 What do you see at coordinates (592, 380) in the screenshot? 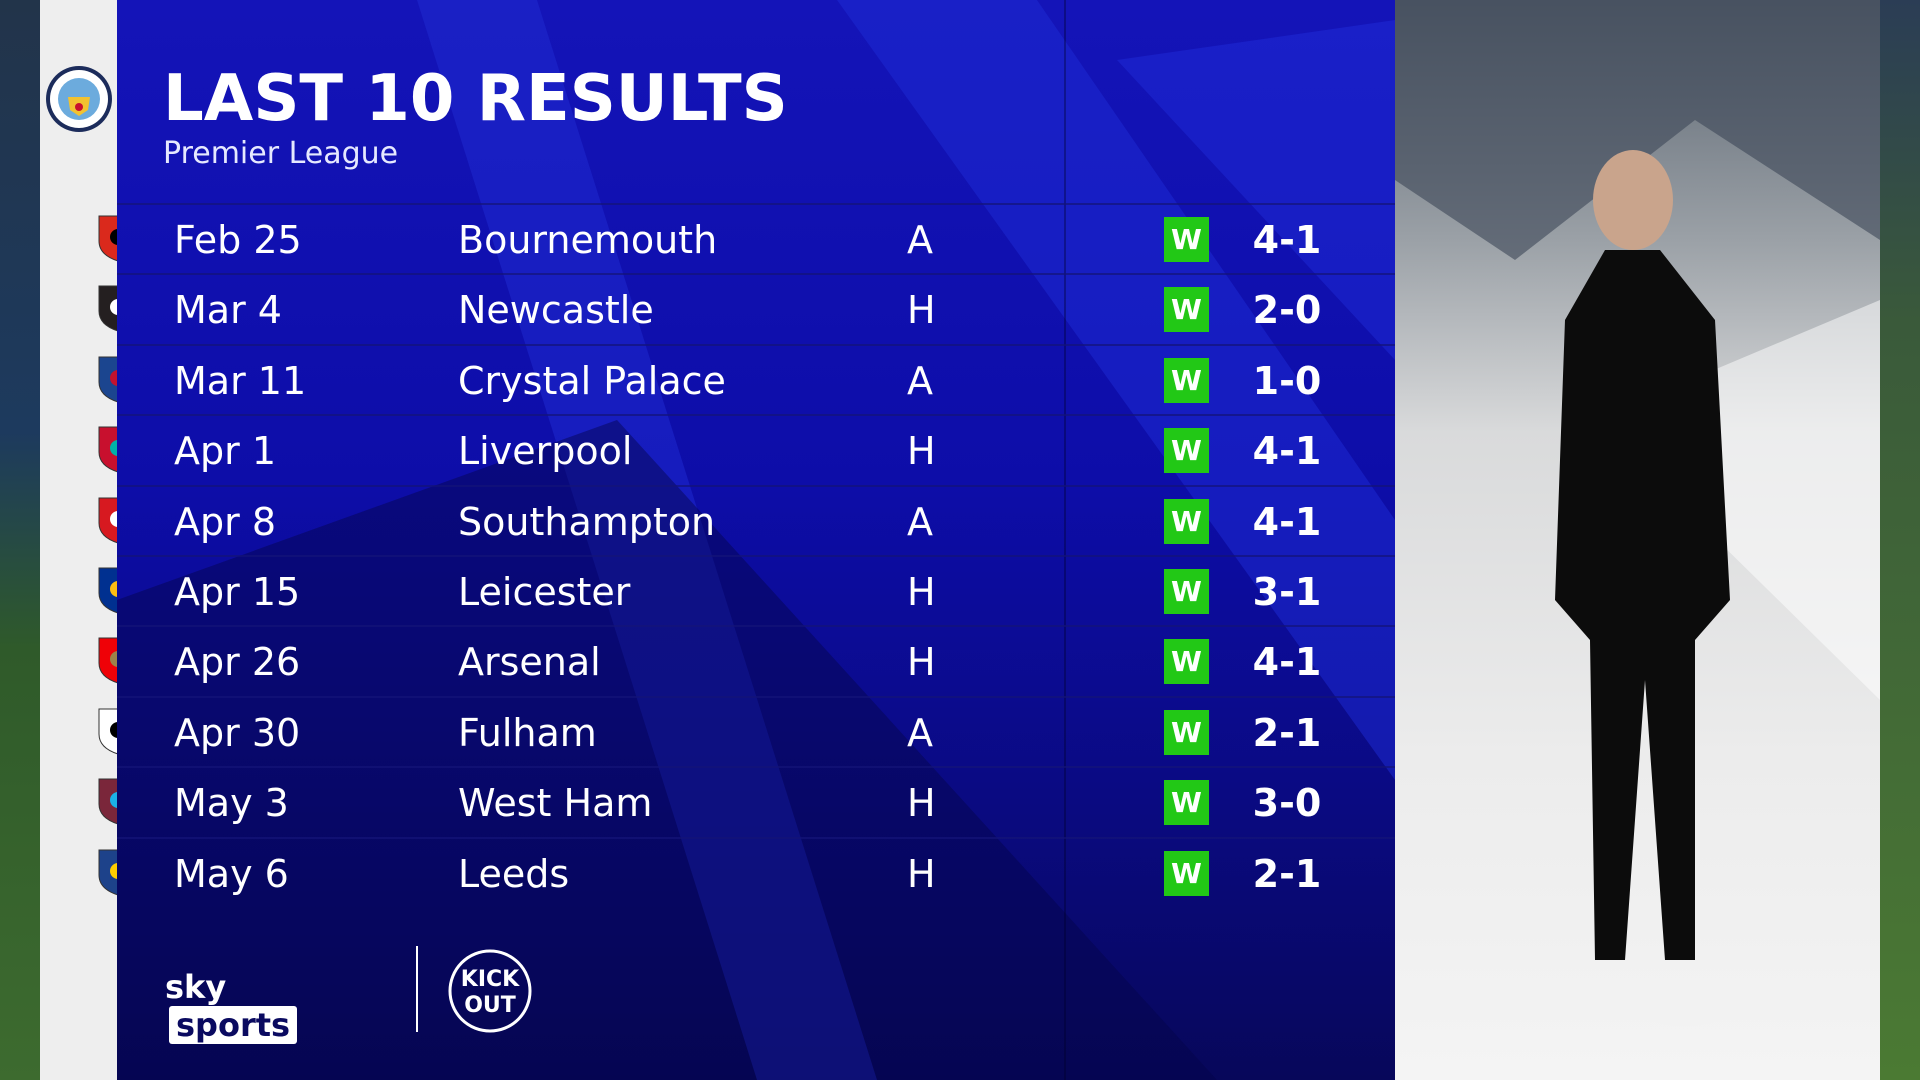
I see `opponent-name: Crystal Palace` at bounding box center [592, 380].